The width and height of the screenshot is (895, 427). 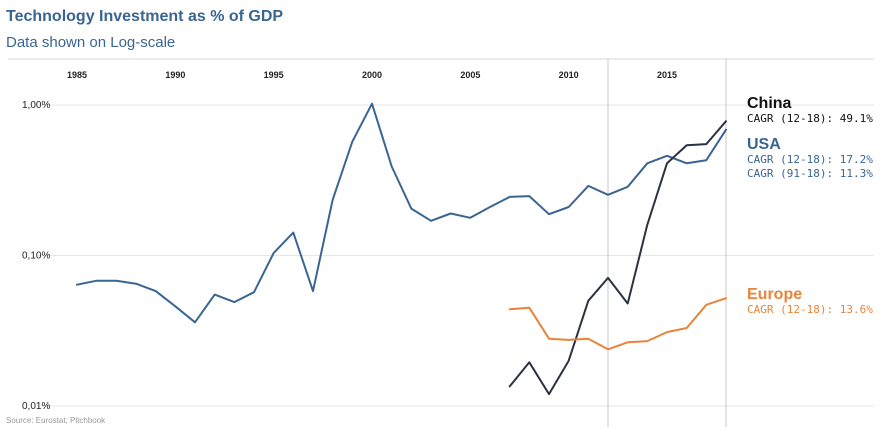 What do you see at coordinates (810, 309) in the screenshot?
I see `cagr-label-europe: CAGR (12-18): 13.6%` at bounding box center [810, 309].